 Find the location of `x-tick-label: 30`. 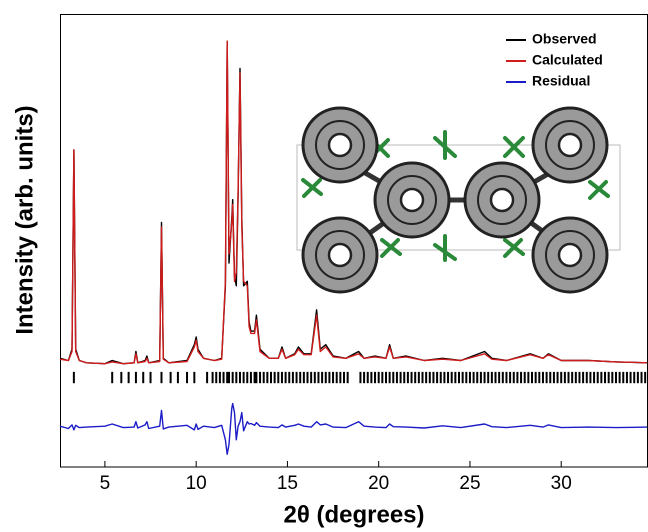

x-tick-label: 30 is located at coordinates (561, 483).